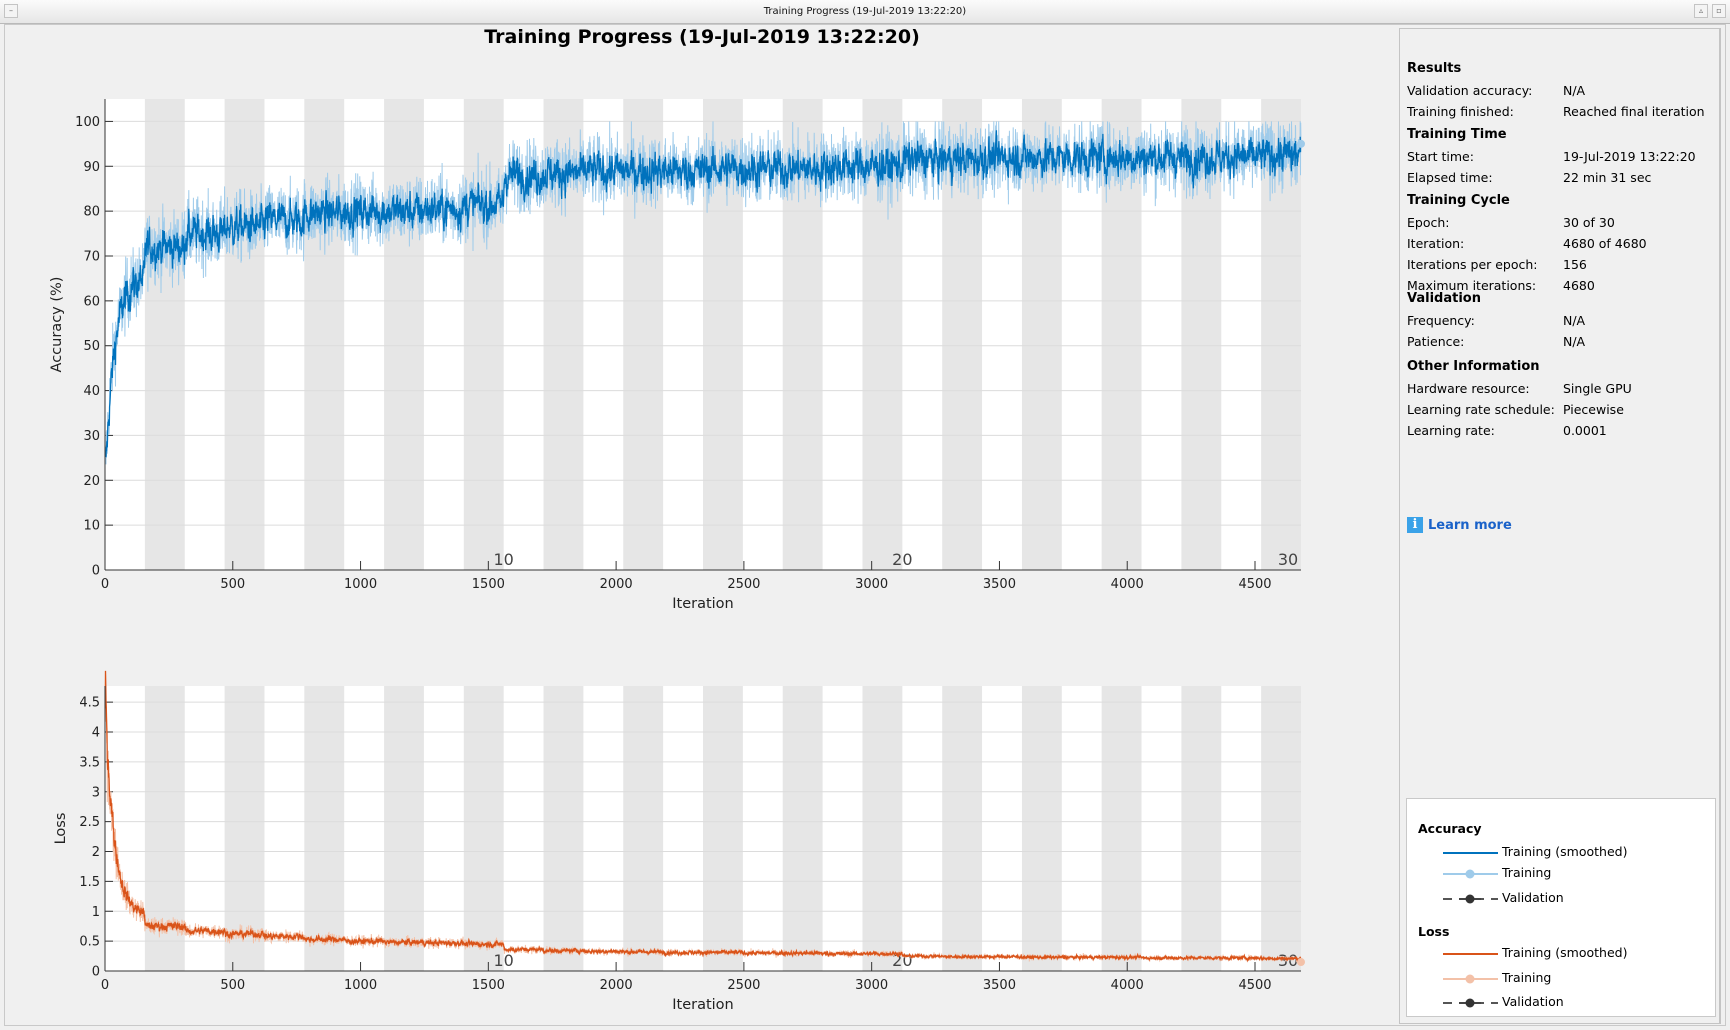 This screenshot has height=1030, width=1730. I want to click on section-heading-results: Results, so click(1434, 68).